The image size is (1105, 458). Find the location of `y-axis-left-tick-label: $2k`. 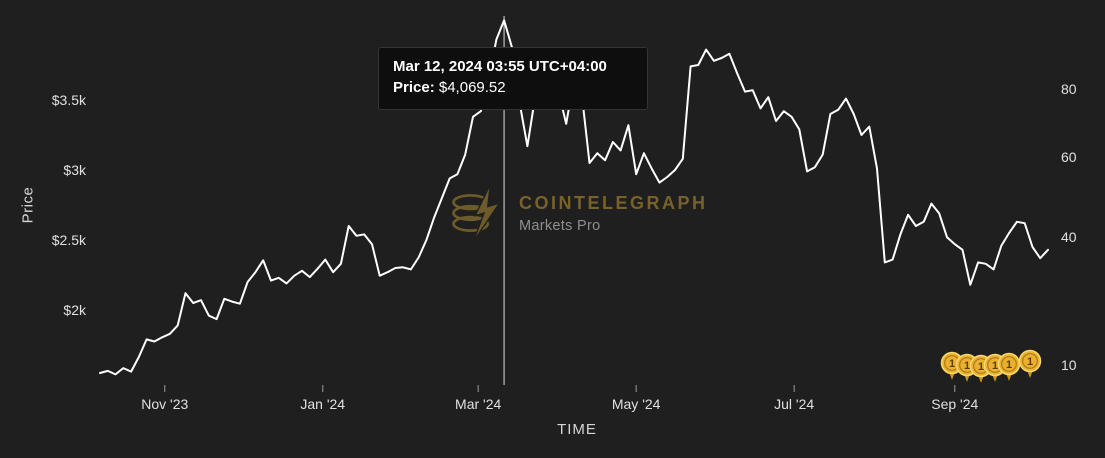

y-axis-left-tick-label: $2k is located at coordinates (74, 310).